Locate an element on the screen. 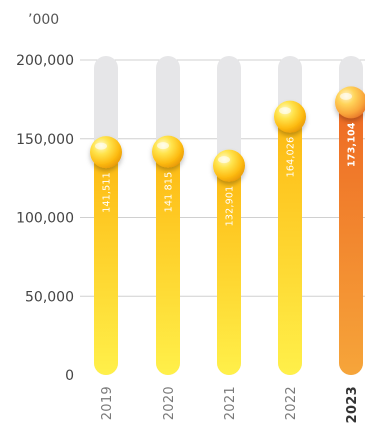 The width and height of the screenshot is (365, 428). bar-group: 141,511 is located at coordinates (106, 215).